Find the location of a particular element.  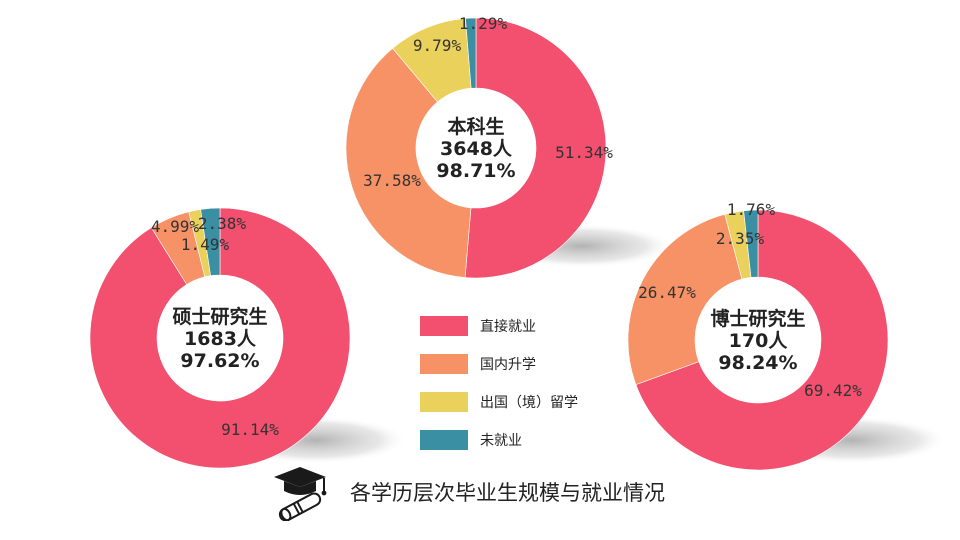

slice-data-label: 2.38% is located at coordinates (222, 223).